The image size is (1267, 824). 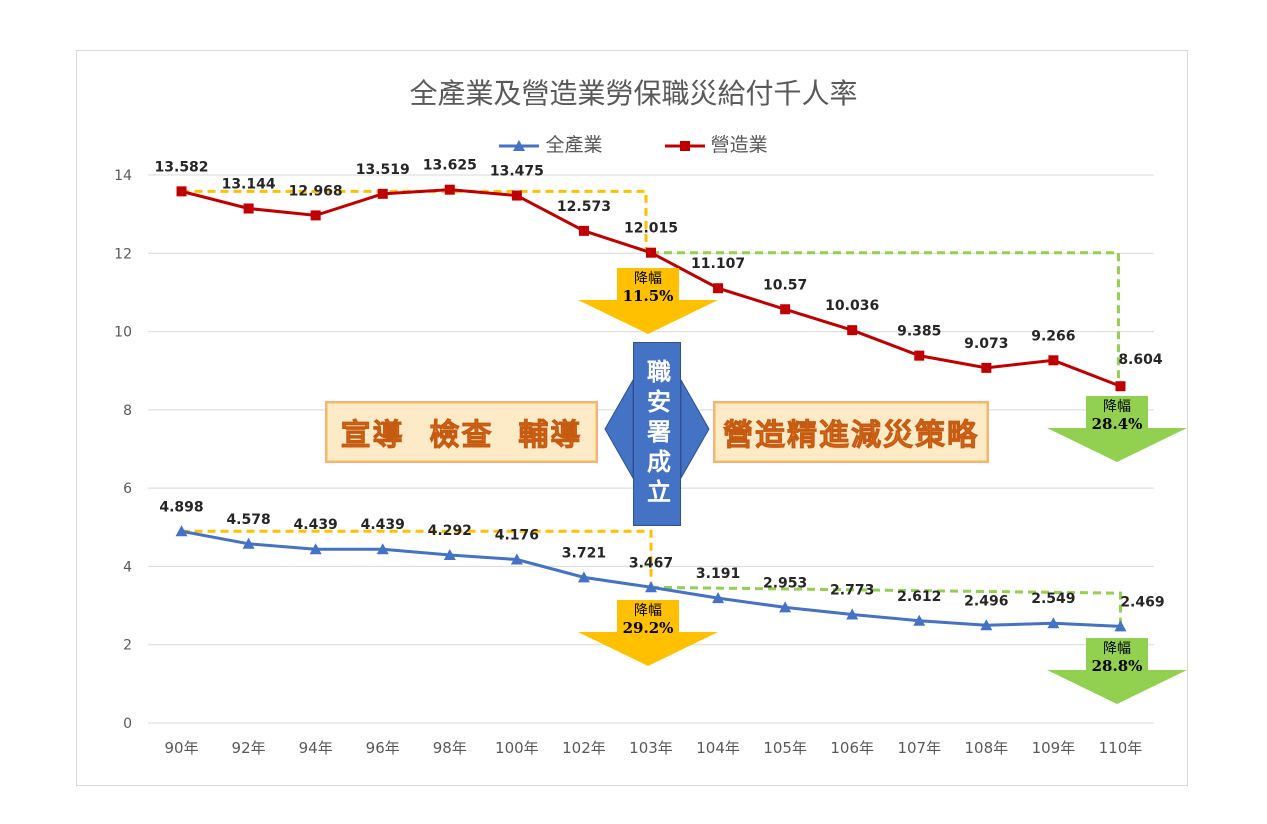 I want to click on x-tick-label: 96年, so click(x=383, y=748).